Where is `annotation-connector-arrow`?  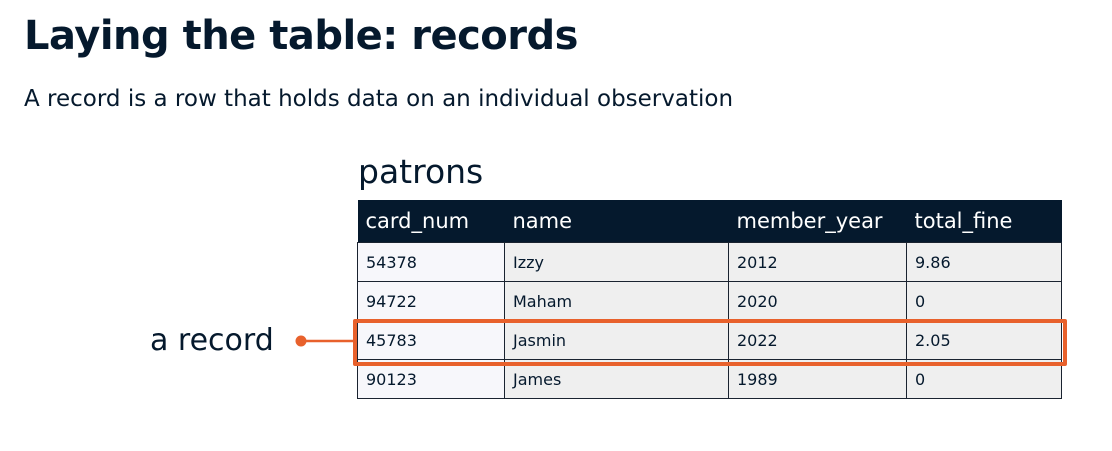
annotation-connector-arrow is located at coordinates (325, 341).